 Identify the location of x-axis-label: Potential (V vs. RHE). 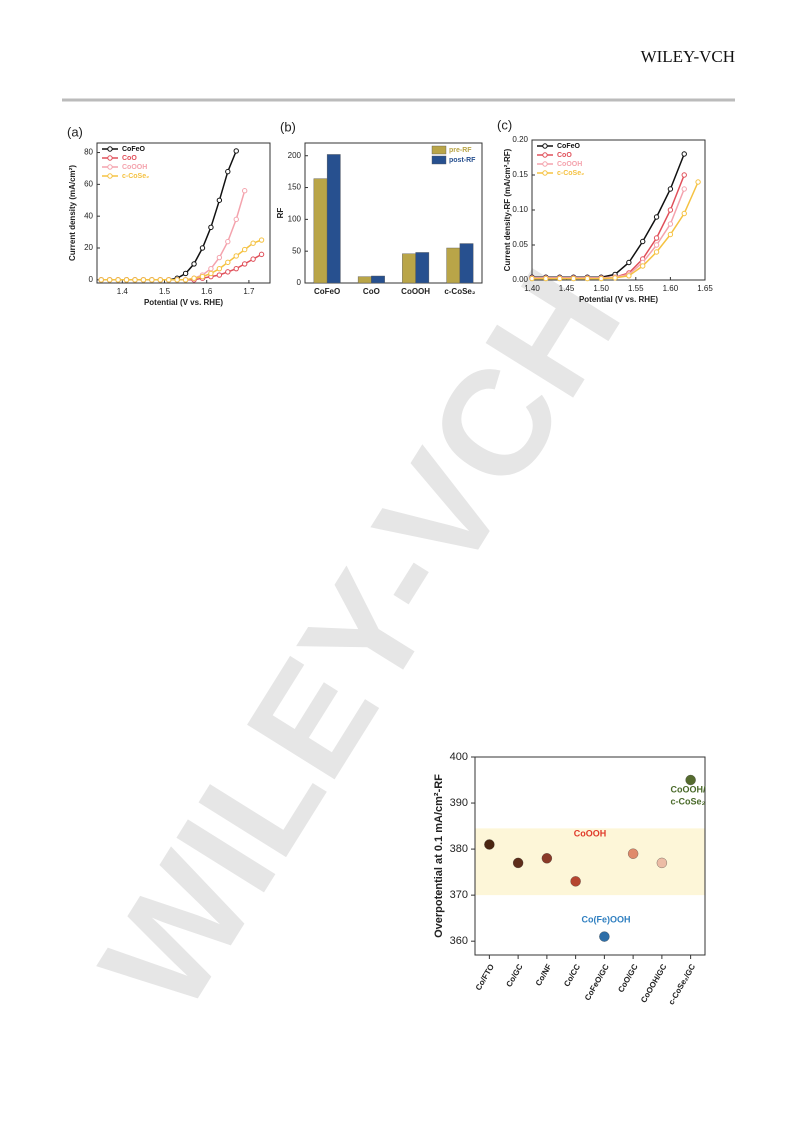
(618, 299).